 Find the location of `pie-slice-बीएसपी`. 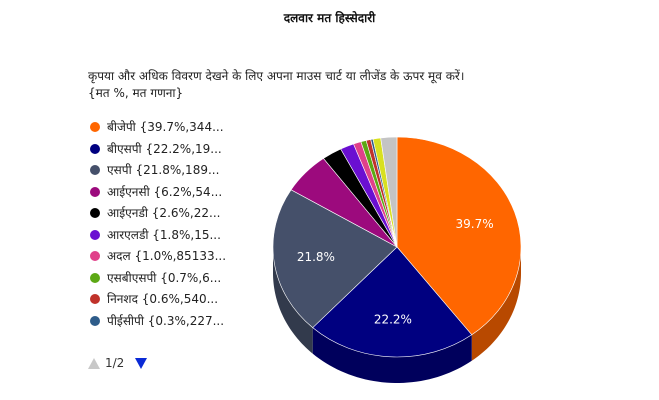

pie-slice-बीएसपी is located at coordinates (392, 302).